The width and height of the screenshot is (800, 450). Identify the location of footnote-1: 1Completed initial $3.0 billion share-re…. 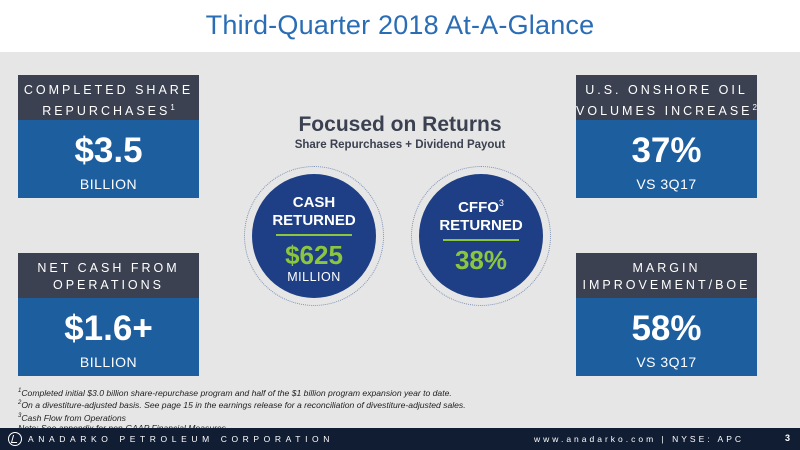
(298, 392).